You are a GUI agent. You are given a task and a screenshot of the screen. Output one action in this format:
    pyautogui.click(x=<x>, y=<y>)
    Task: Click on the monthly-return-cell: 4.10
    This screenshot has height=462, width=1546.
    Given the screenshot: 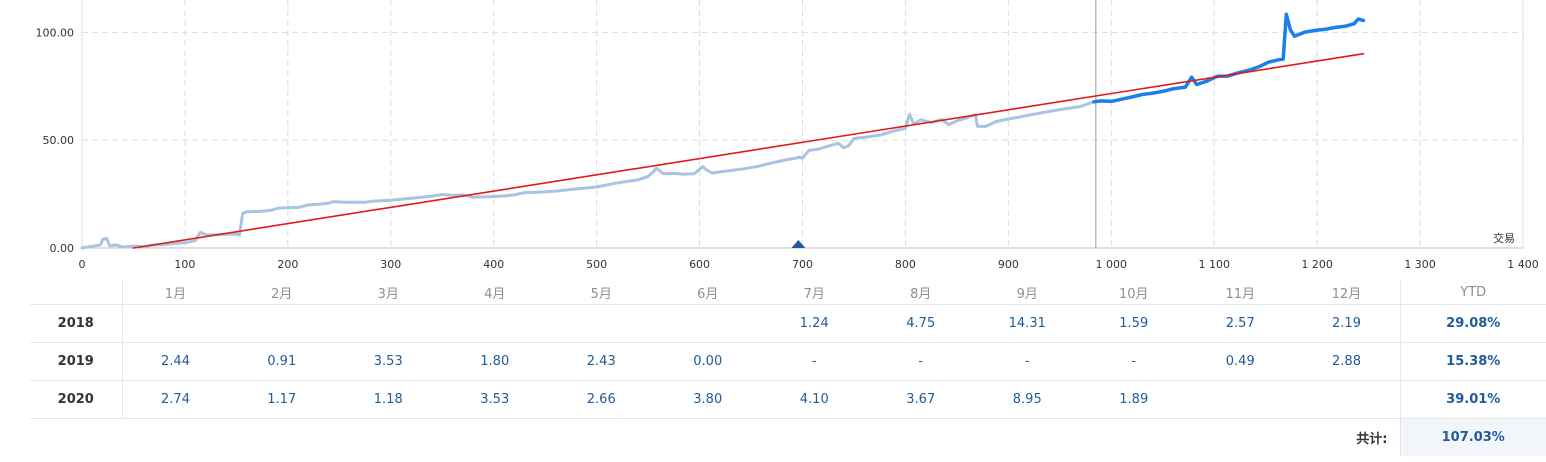 What is the action you would take?
    pyautogui.click(x=814, y=399)
    